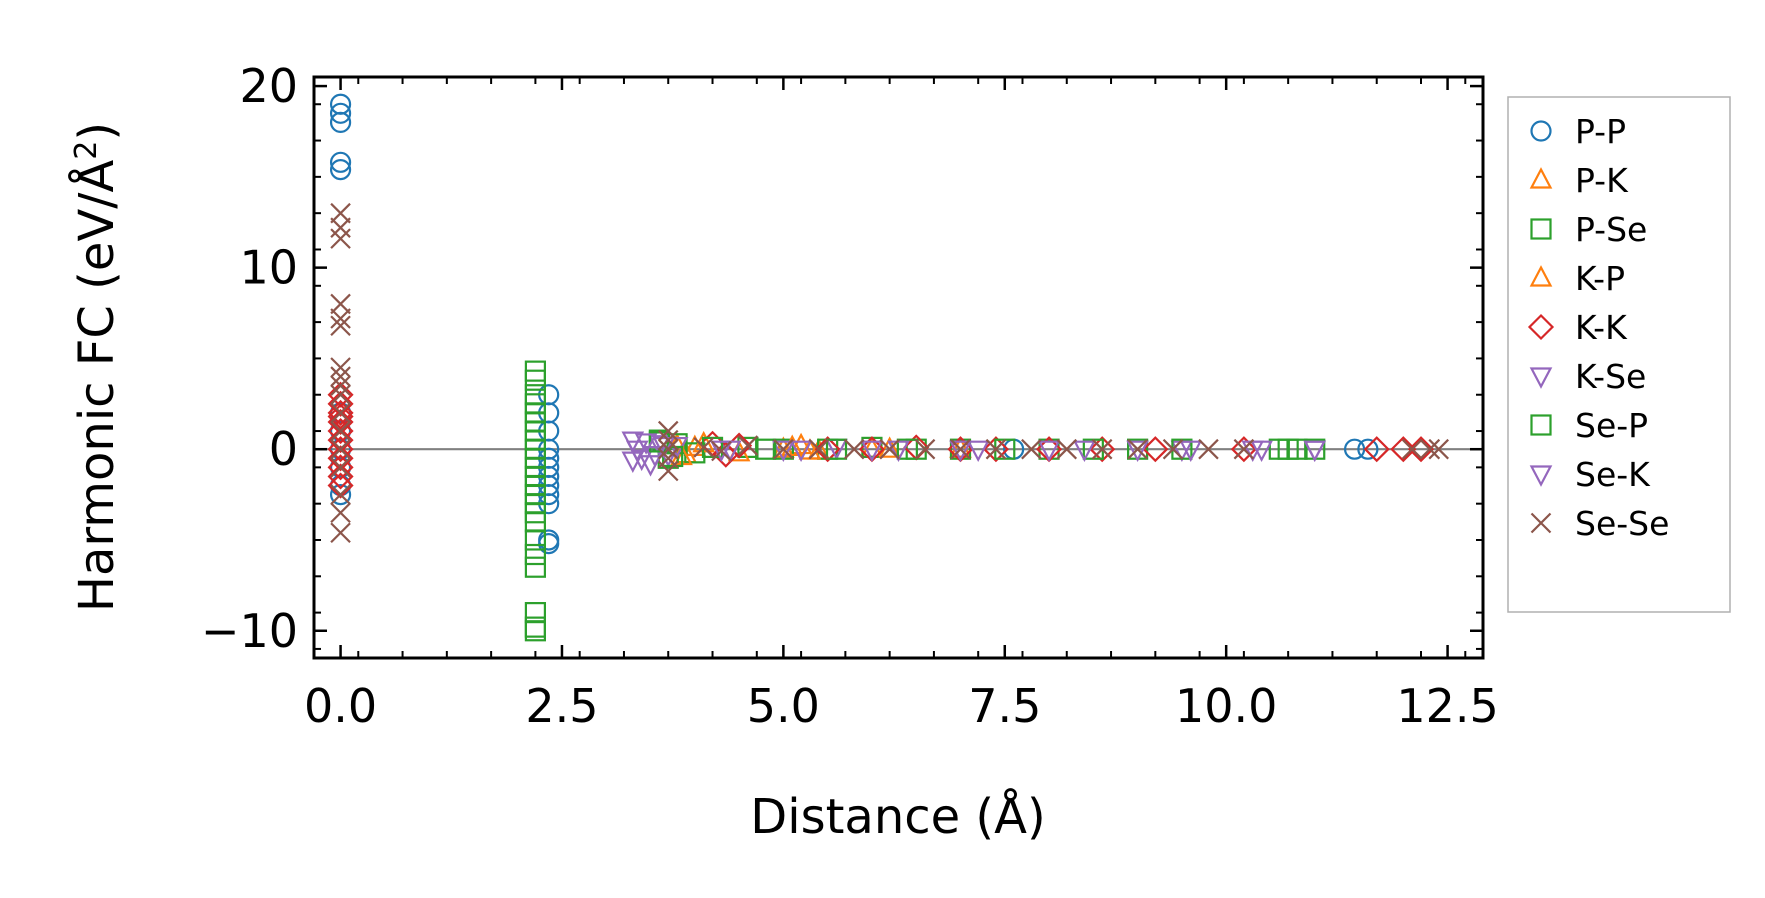 This screenshot has height=898, width=1765. Describe the element at coordinates (974, 453) in the screenshot. I see `series-se-k` at that location.